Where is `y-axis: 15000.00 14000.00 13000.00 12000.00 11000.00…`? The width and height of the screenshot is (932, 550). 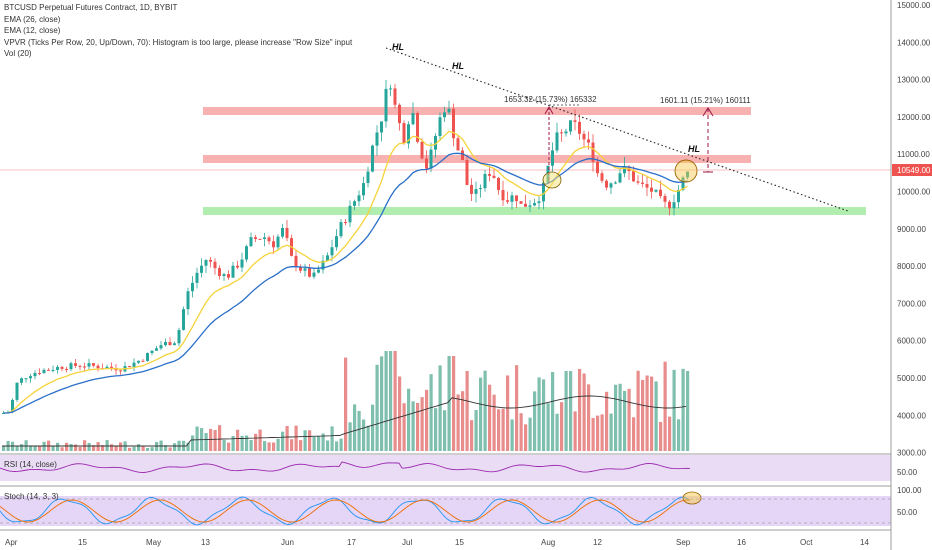 y-axis: 15000.00 14000.00 13000.00 12000.00 11000.00… is located at coordinates (914, 229).